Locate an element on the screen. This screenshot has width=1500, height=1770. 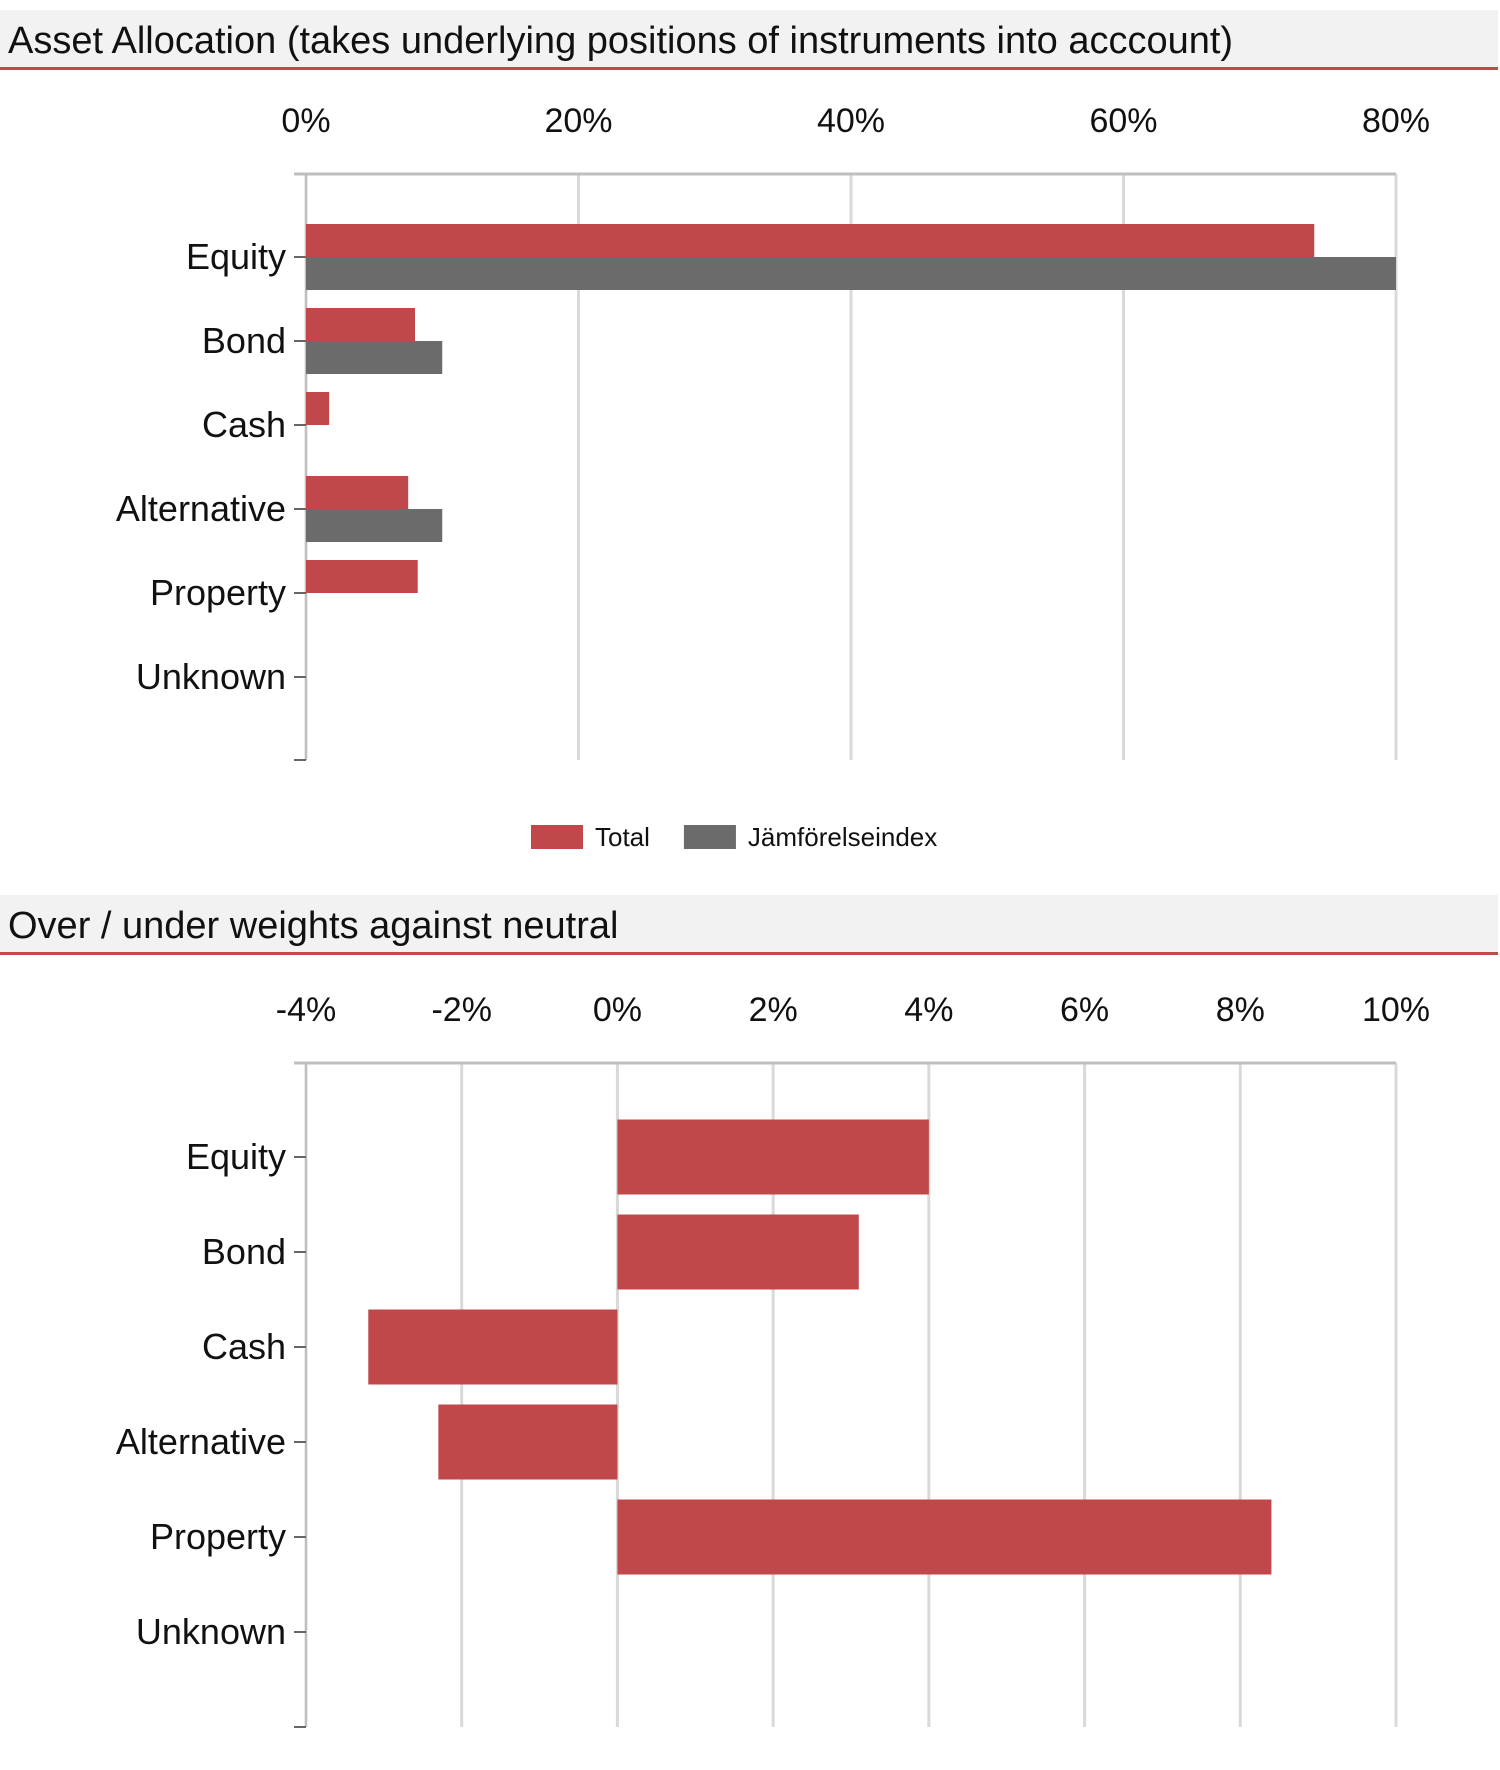
legend-label: Total is located at coordinates (622, 837).